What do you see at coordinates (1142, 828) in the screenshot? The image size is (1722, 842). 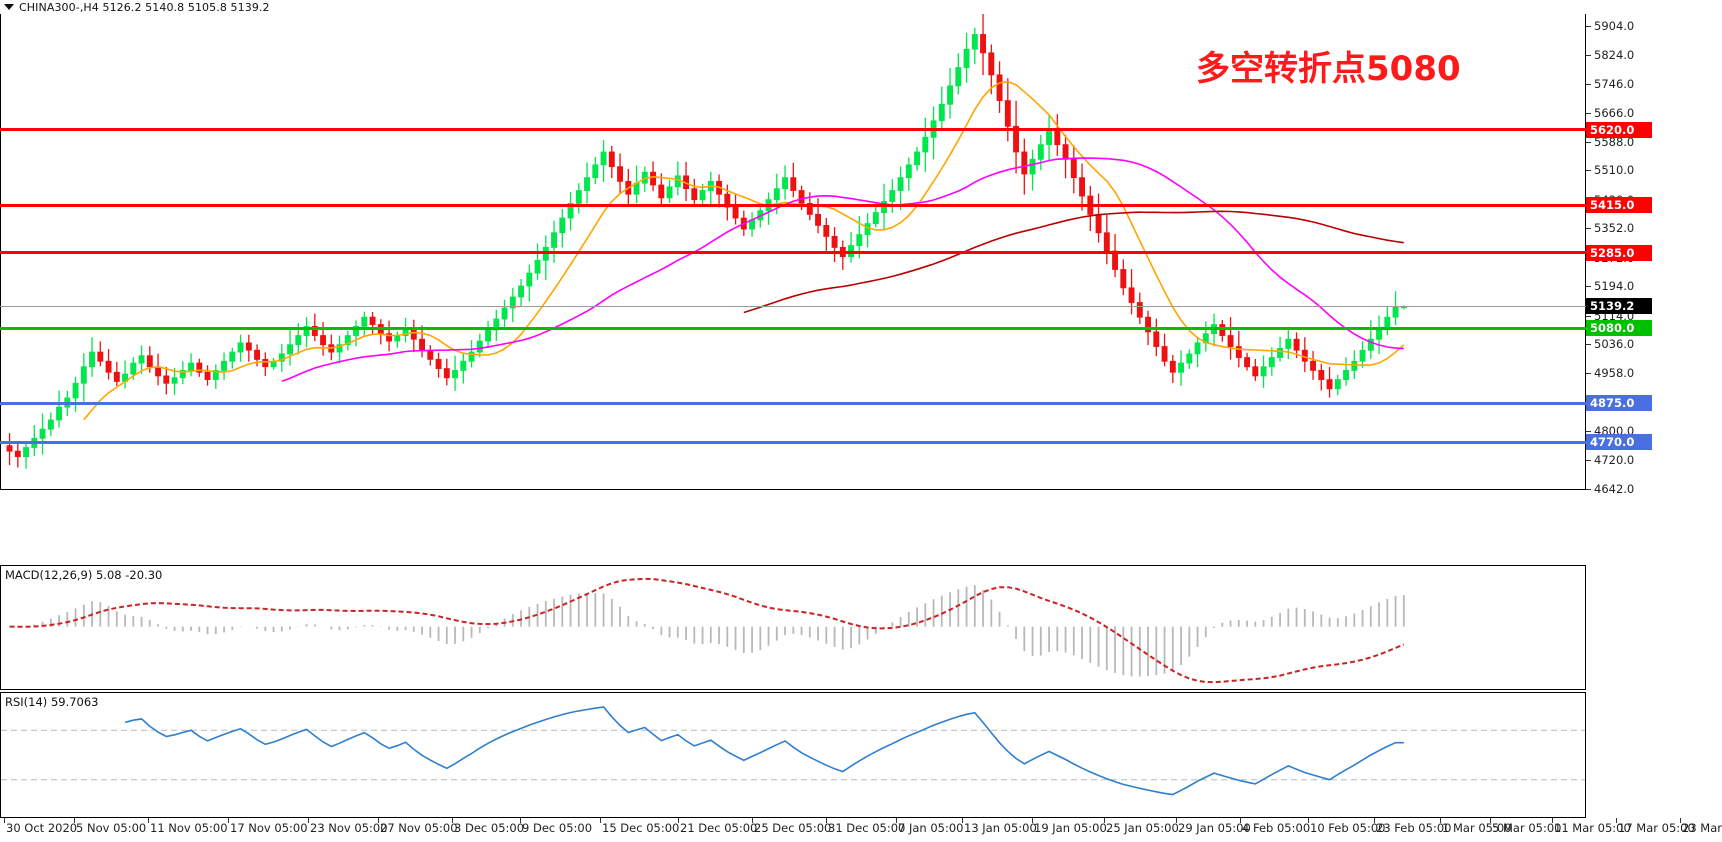 I see `time-axis-label: 25 Jan 05:00` at bounding box center [1142, 828].